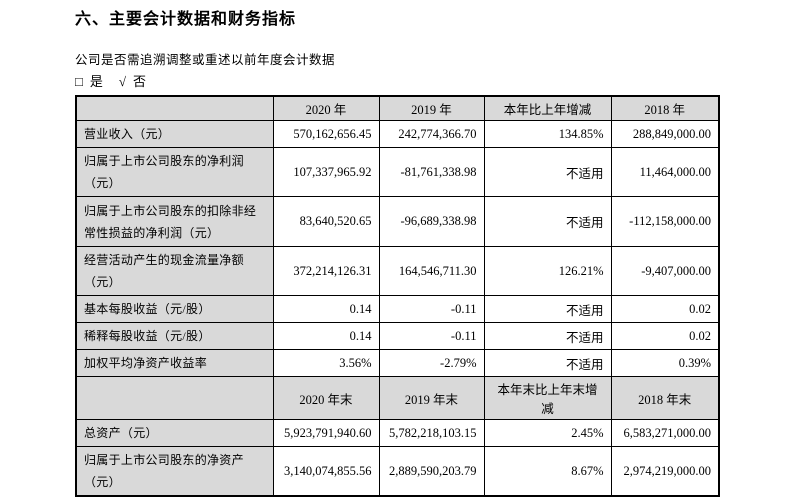 The width and height of the screenshot is (790, 497). What do you see at coordinates (547, 433) in the screenshot?
I see `value-change: 2.45%` at bounding box center [547, 433].